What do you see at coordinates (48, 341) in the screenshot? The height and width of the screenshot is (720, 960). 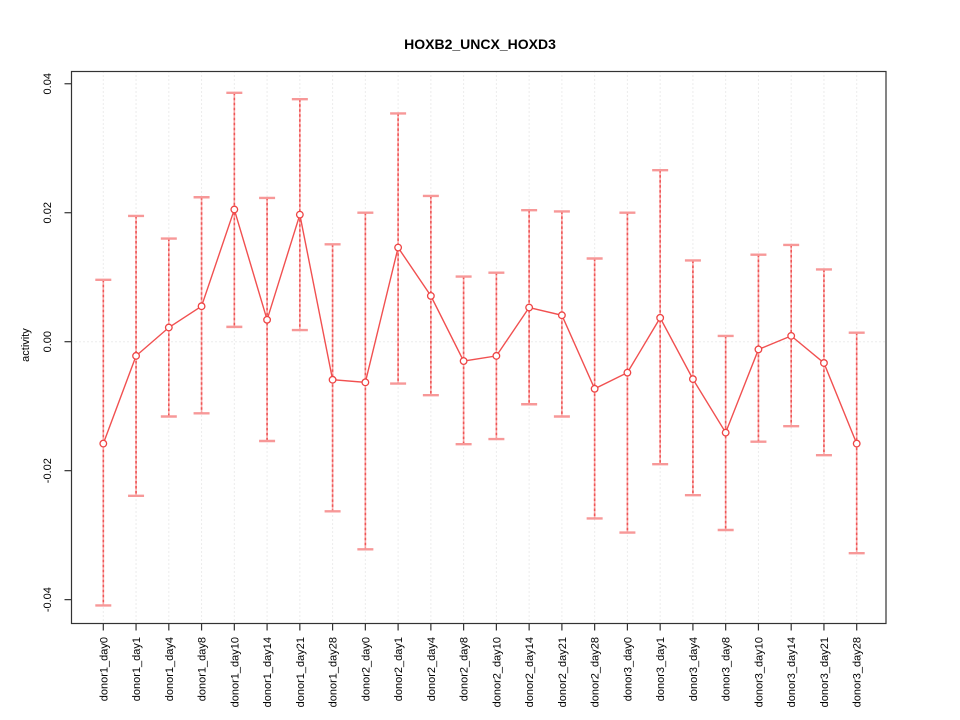 I see `y-tick-label: 0.00` at bounding box center [48, 341].